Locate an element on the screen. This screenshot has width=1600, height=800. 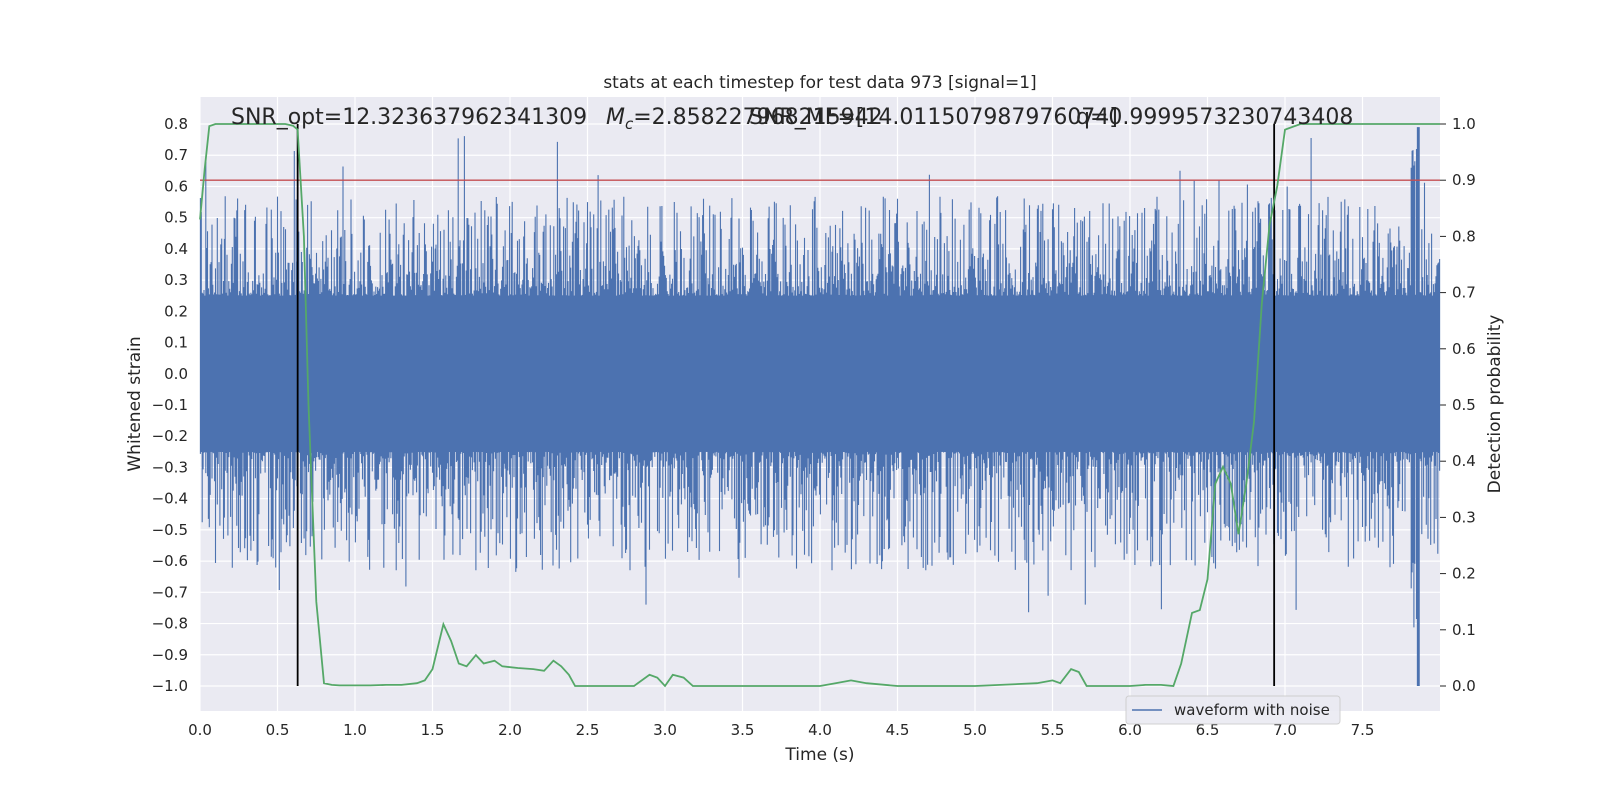
y2-axis-label: Detection probability is located at coordinates (1495, 404).